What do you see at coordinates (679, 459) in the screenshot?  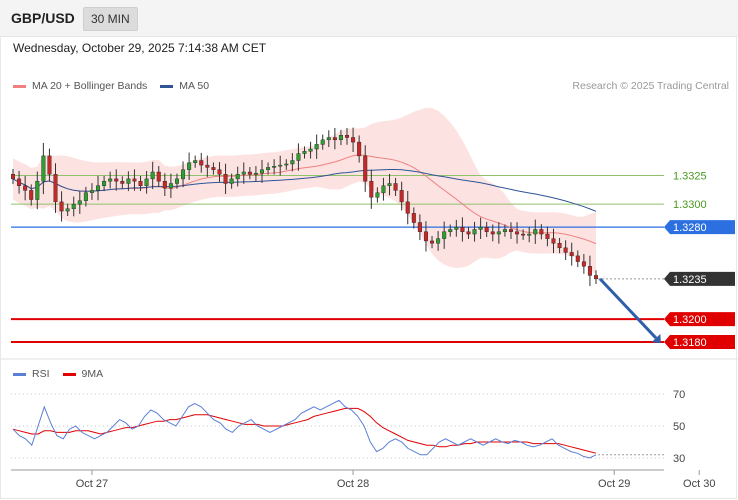 I see `rsi-tick-30: 30` at bounding box center [679, 459].